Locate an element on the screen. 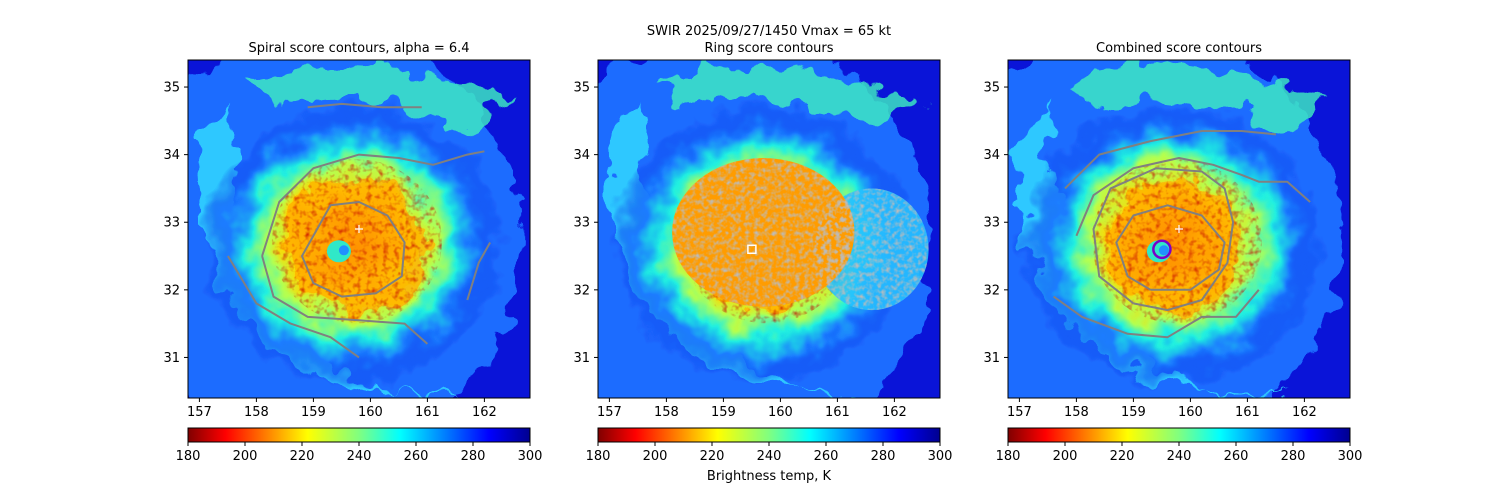 This screenshot has height=500, width=1500. figure-suptitle: SWIR 2025/09/27/1450 Vmax = 65 kt is located at coordinates (769, 31).